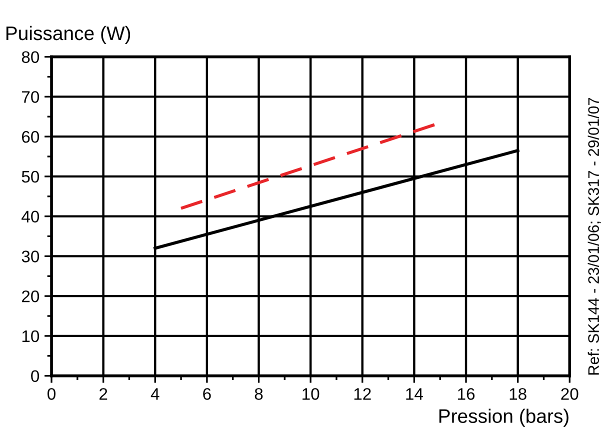  I want to click on y-tick-label: 20, so click(31, 296).